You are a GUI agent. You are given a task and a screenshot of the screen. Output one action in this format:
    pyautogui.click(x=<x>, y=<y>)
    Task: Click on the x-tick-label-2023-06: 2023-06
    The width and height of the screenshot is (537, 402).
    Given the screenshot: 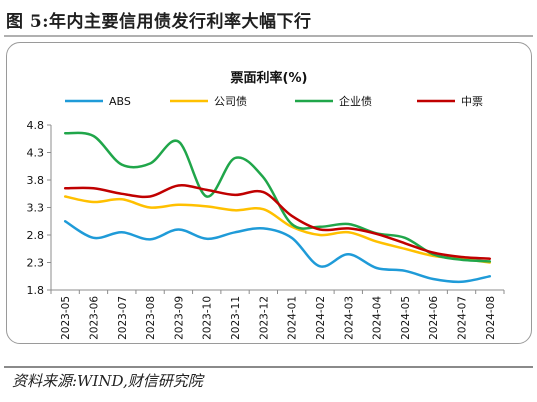 What is the action you would take?
    pyautogui.click(x=94, y=318)
    